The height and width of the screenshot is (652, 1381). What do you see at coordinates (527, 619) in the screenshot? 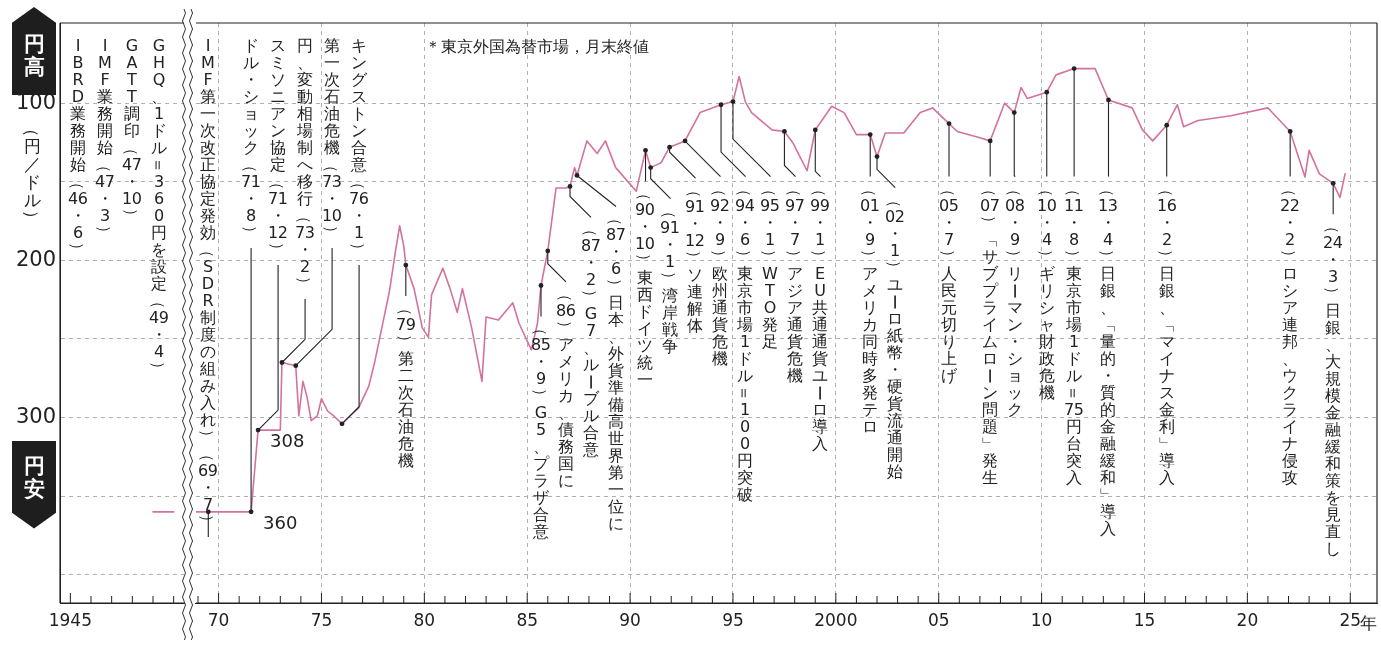
I see `x-tick-label: 85` at bounding box center [527, 619].